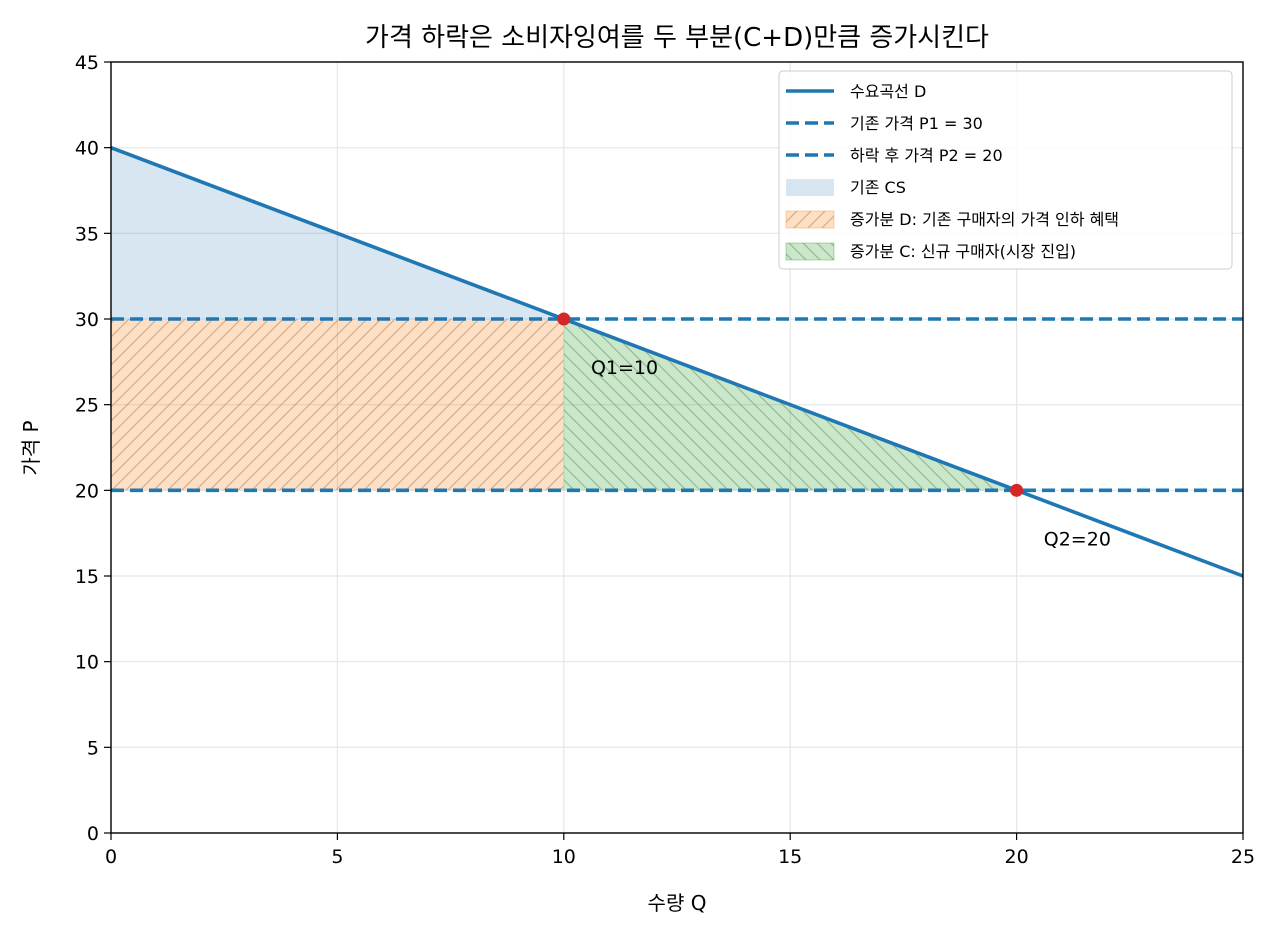 The width and height of the screenshot is (1280, 936). I want to click on y-tick-label: 5, so click(93, 748).